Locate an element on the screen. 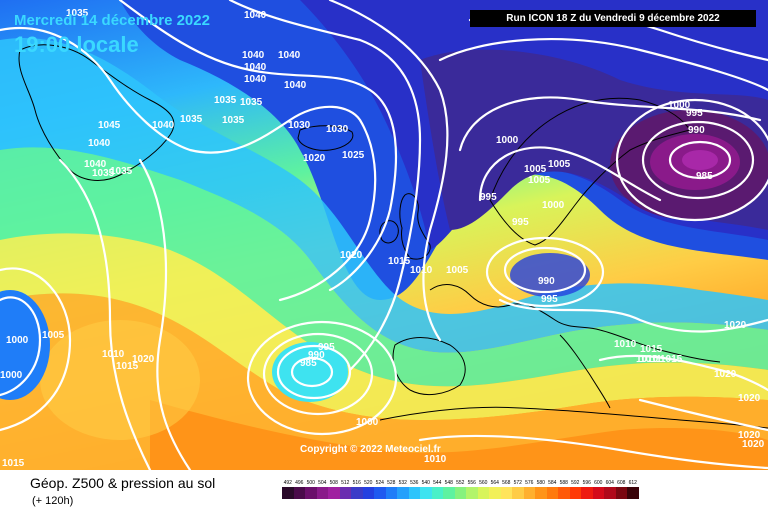 Image resolution: width=768 pixels, height=512 pixels. lead-time: (+ 120h) is located at coordinates (53, 501).